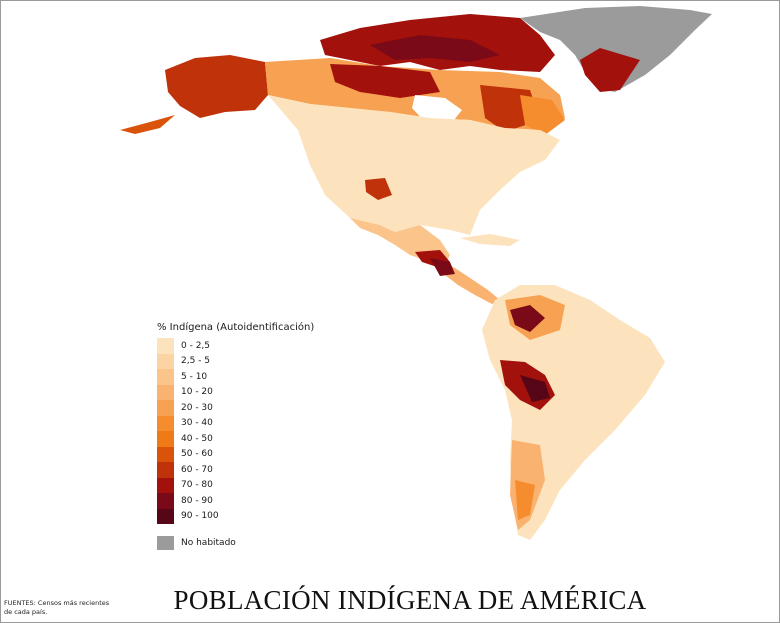 This screenshot has width=780, height=623. What do you see at coordinates (235, 454) in the screenshot?
I see `legend-class: 50 - 60` at bounding box center [235, 454].